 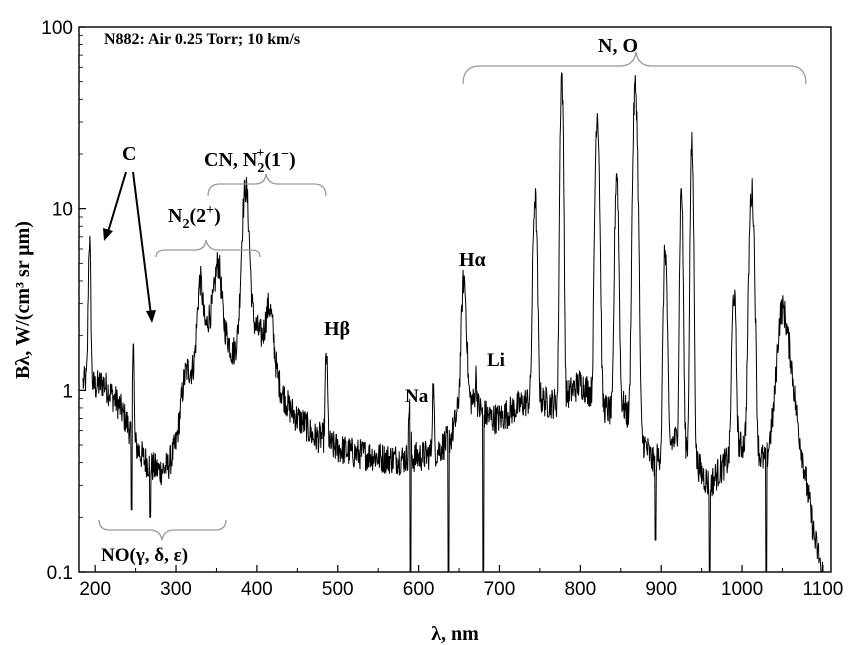 I want to click on cn-bracket, so click(x=267, y=185).